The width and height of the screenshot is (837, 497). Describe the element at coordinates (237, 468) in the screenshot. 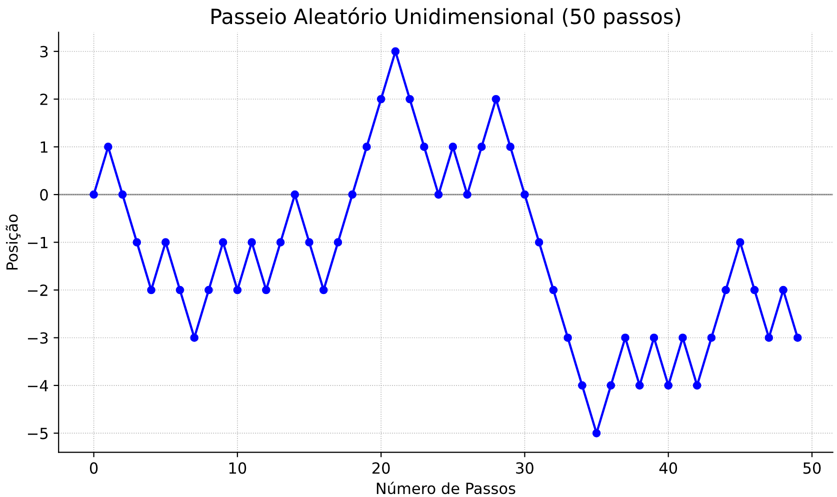

I see `x-tick-label: 10` at that location.